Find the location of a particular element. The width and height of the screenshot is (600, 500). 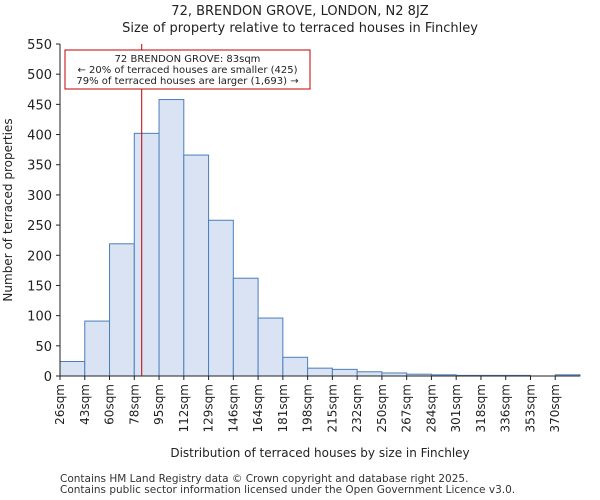

annotation-box is located at coordinates (187, 69).